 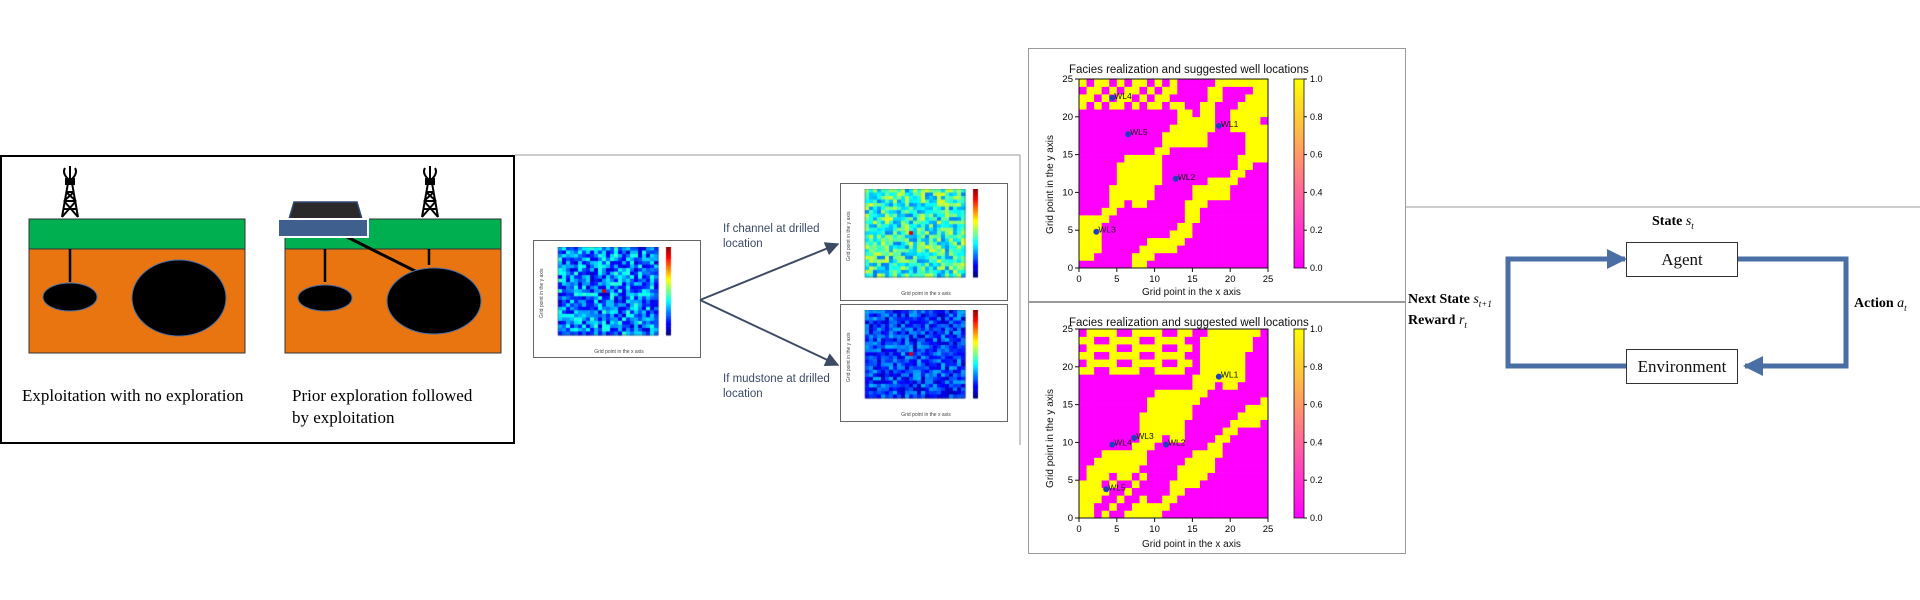 I want to click on exploration-vessel-icon, so click(x=323, y=219).